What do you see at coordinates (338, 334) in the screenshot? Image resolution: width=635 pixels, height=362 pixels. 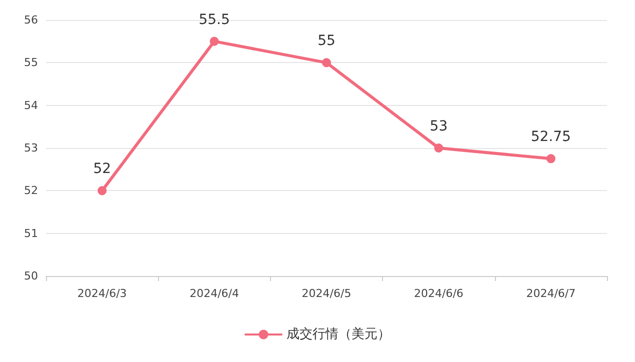 I see `legend-label: 成交行情（美元）` at bounding box center [338, 334].